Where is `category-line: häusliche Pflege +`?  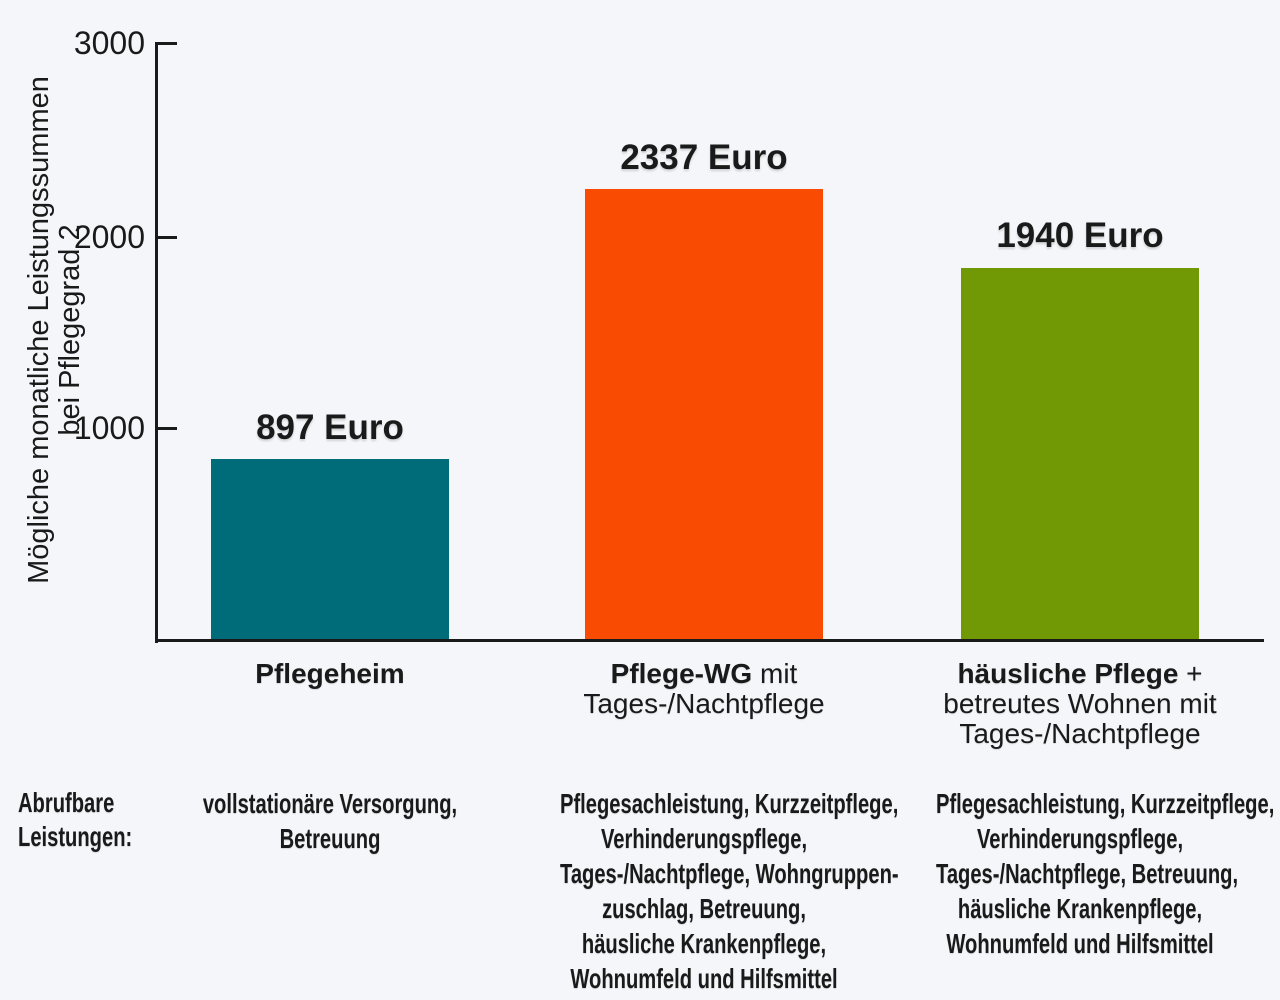 category-line: häusliche Pflege + is located at coordinates (1080, 673).